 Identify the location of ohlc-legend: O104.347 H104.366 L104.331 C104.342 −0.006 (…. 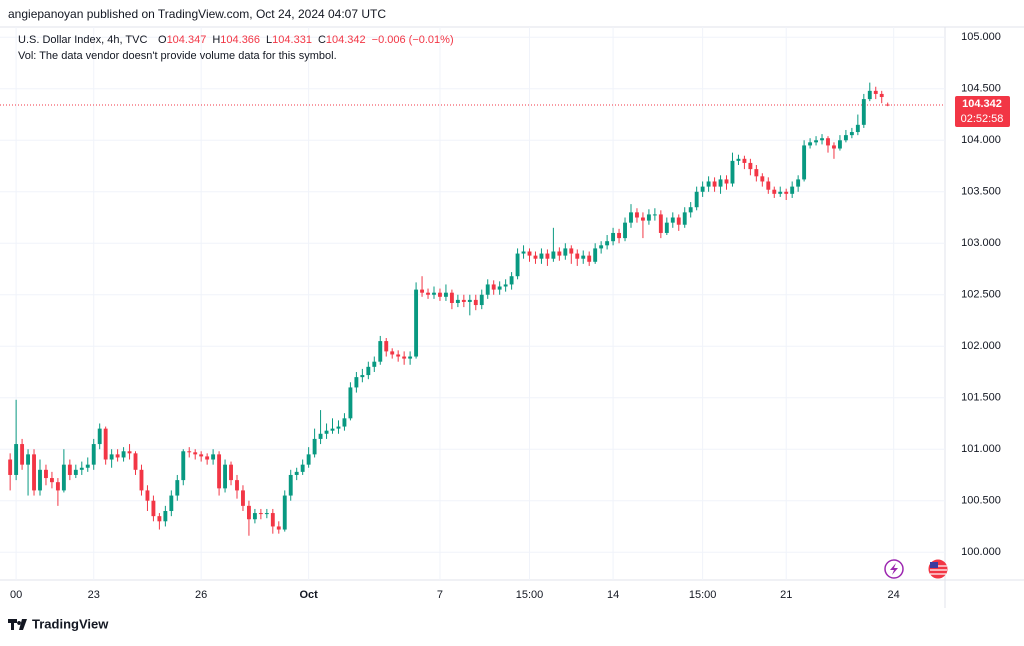
(306, 40).